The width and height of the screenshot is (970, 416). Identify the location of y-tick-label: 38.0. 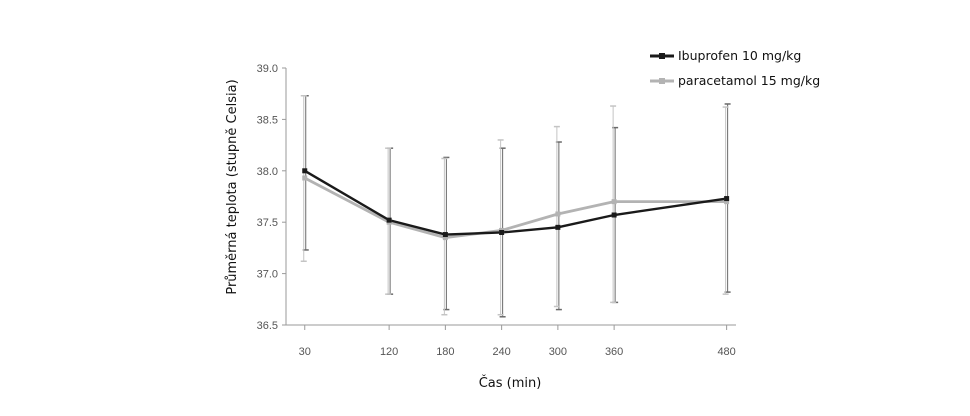
(267, 172).